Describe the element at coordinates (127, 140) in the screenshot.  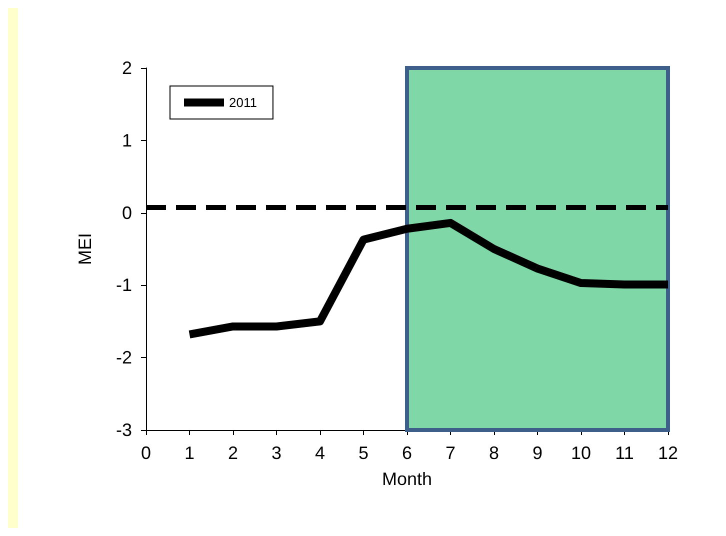
I see `y-tick-label: 1` at that location.